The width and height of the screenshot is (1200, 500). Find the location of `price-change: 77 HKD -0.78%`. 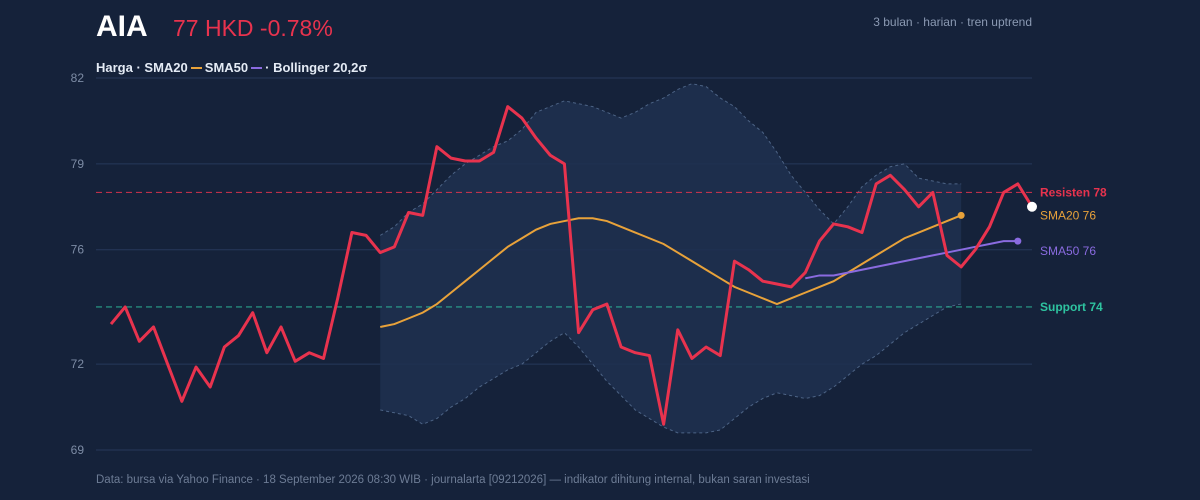

price-change: 77 HKD -0.78% is located at coordinates (253, 28).